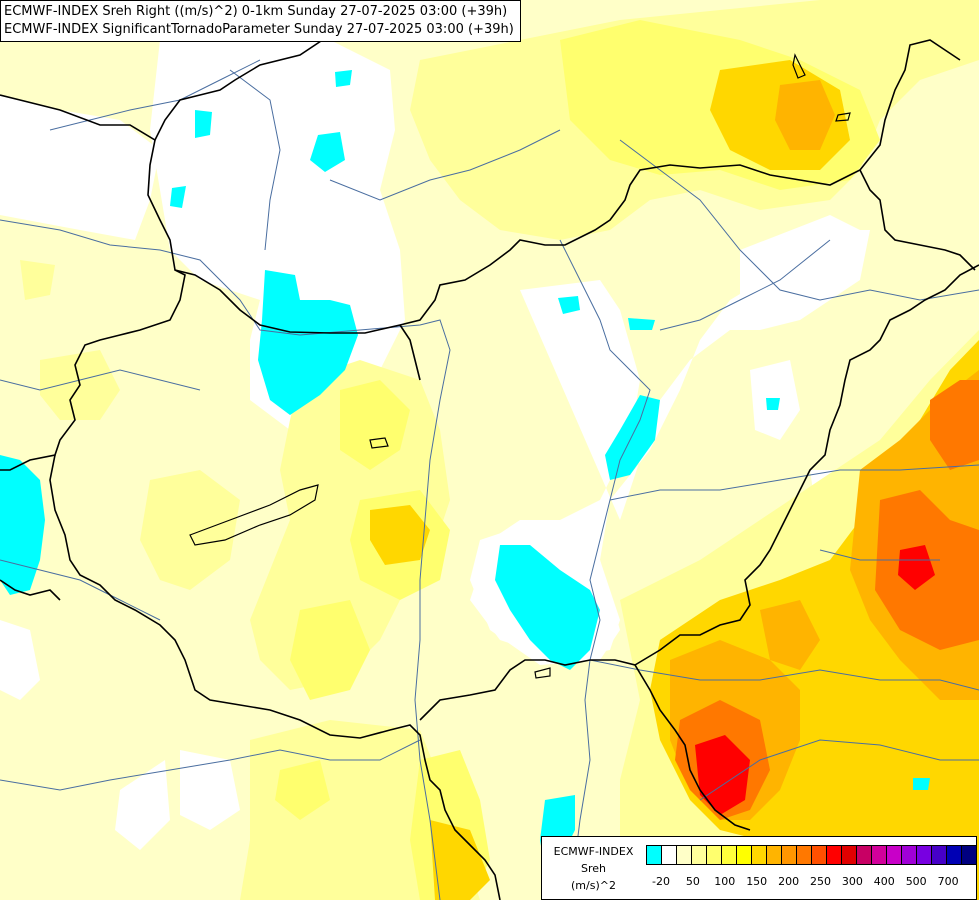  Describe the element at coordinates (820, 881) in the screenshot. I see `legend-tick-label: 250` at that location.